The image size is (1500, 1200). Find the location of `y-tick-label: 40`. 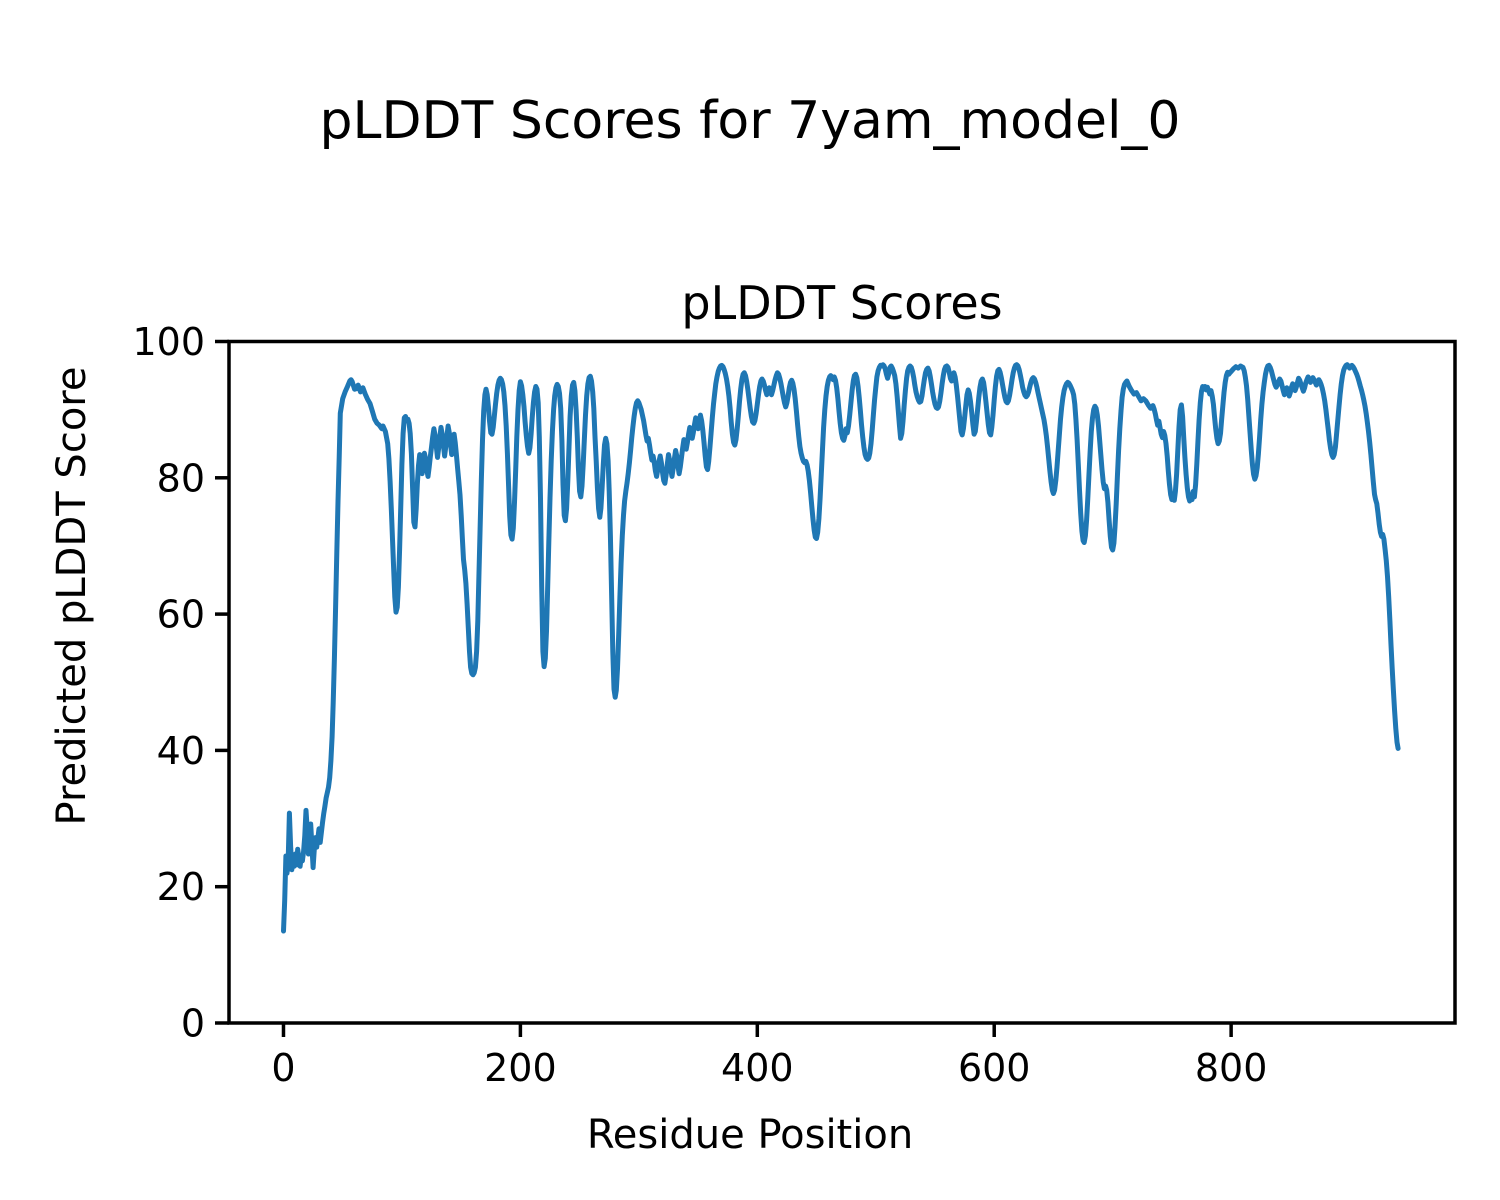

y-tick-label: 40 is located at coordinates (181, 751).